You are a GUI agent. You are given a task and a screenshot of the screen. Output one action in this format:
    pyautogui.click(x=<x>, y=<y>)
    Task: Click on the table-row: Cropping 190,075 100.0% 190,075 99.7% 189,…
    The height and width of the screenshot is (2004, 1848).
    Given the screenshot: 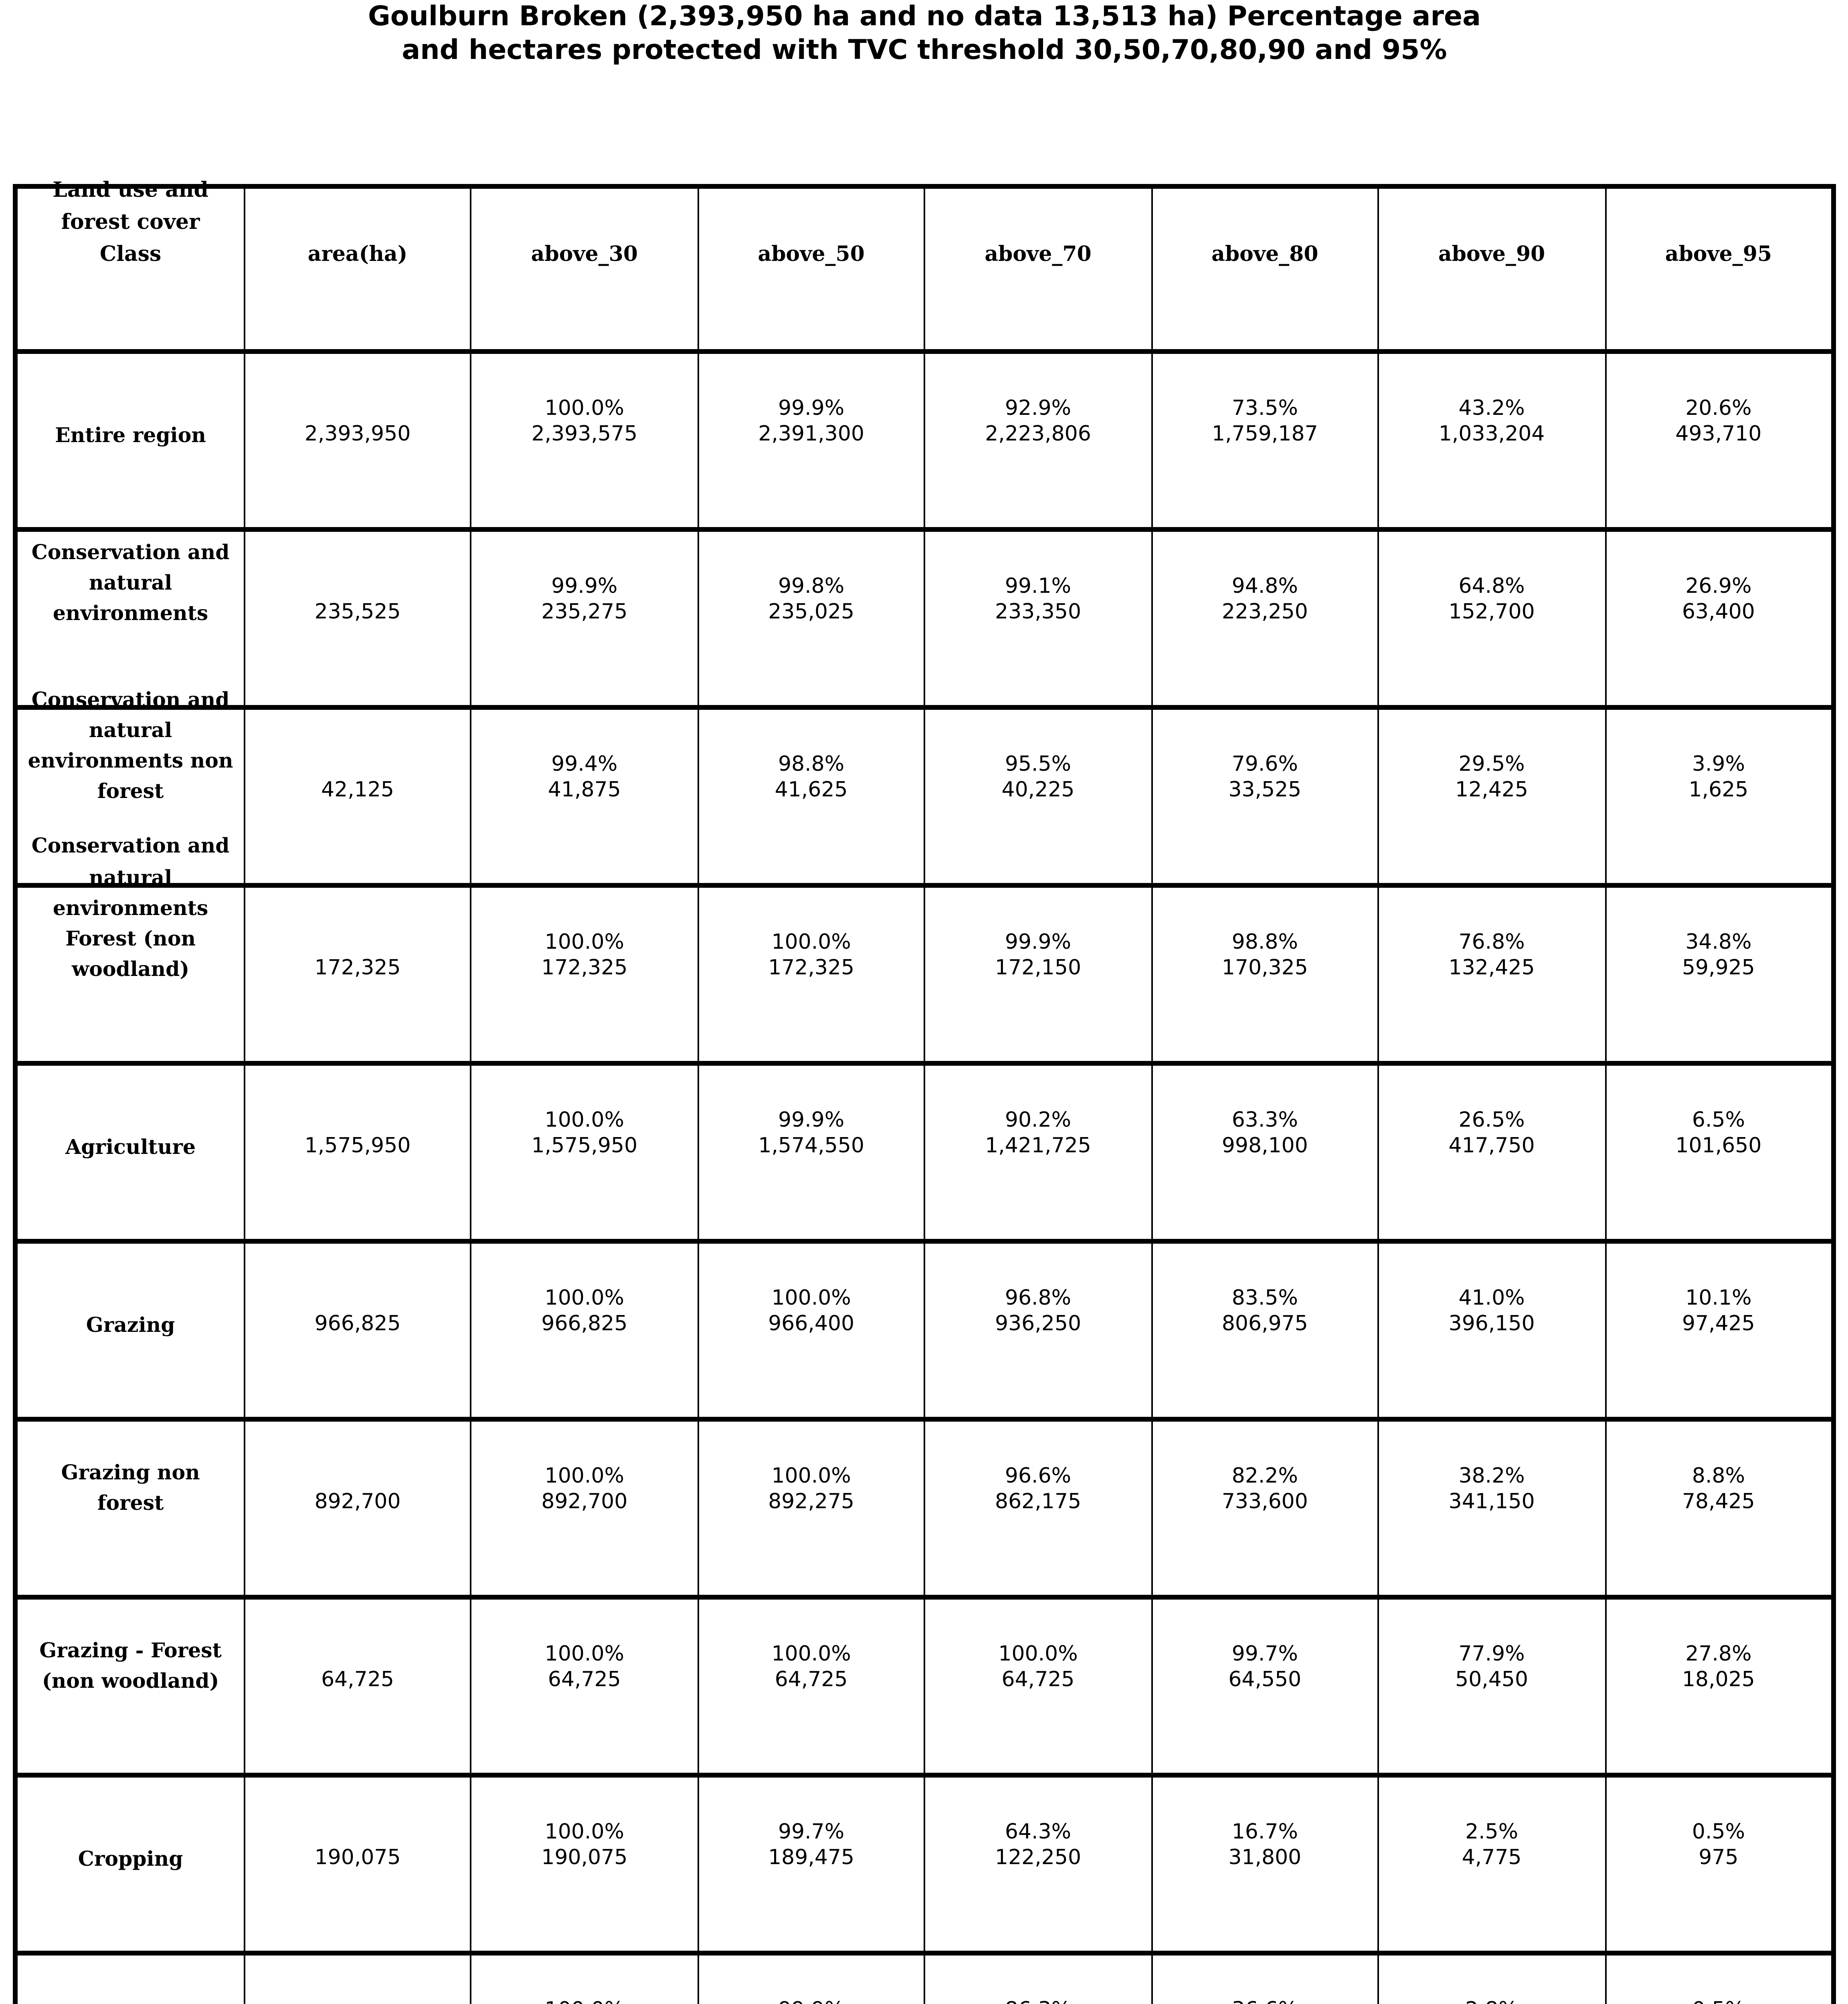 What is the action you would take?
    pyautogui.click(x=924, y=1862)
    